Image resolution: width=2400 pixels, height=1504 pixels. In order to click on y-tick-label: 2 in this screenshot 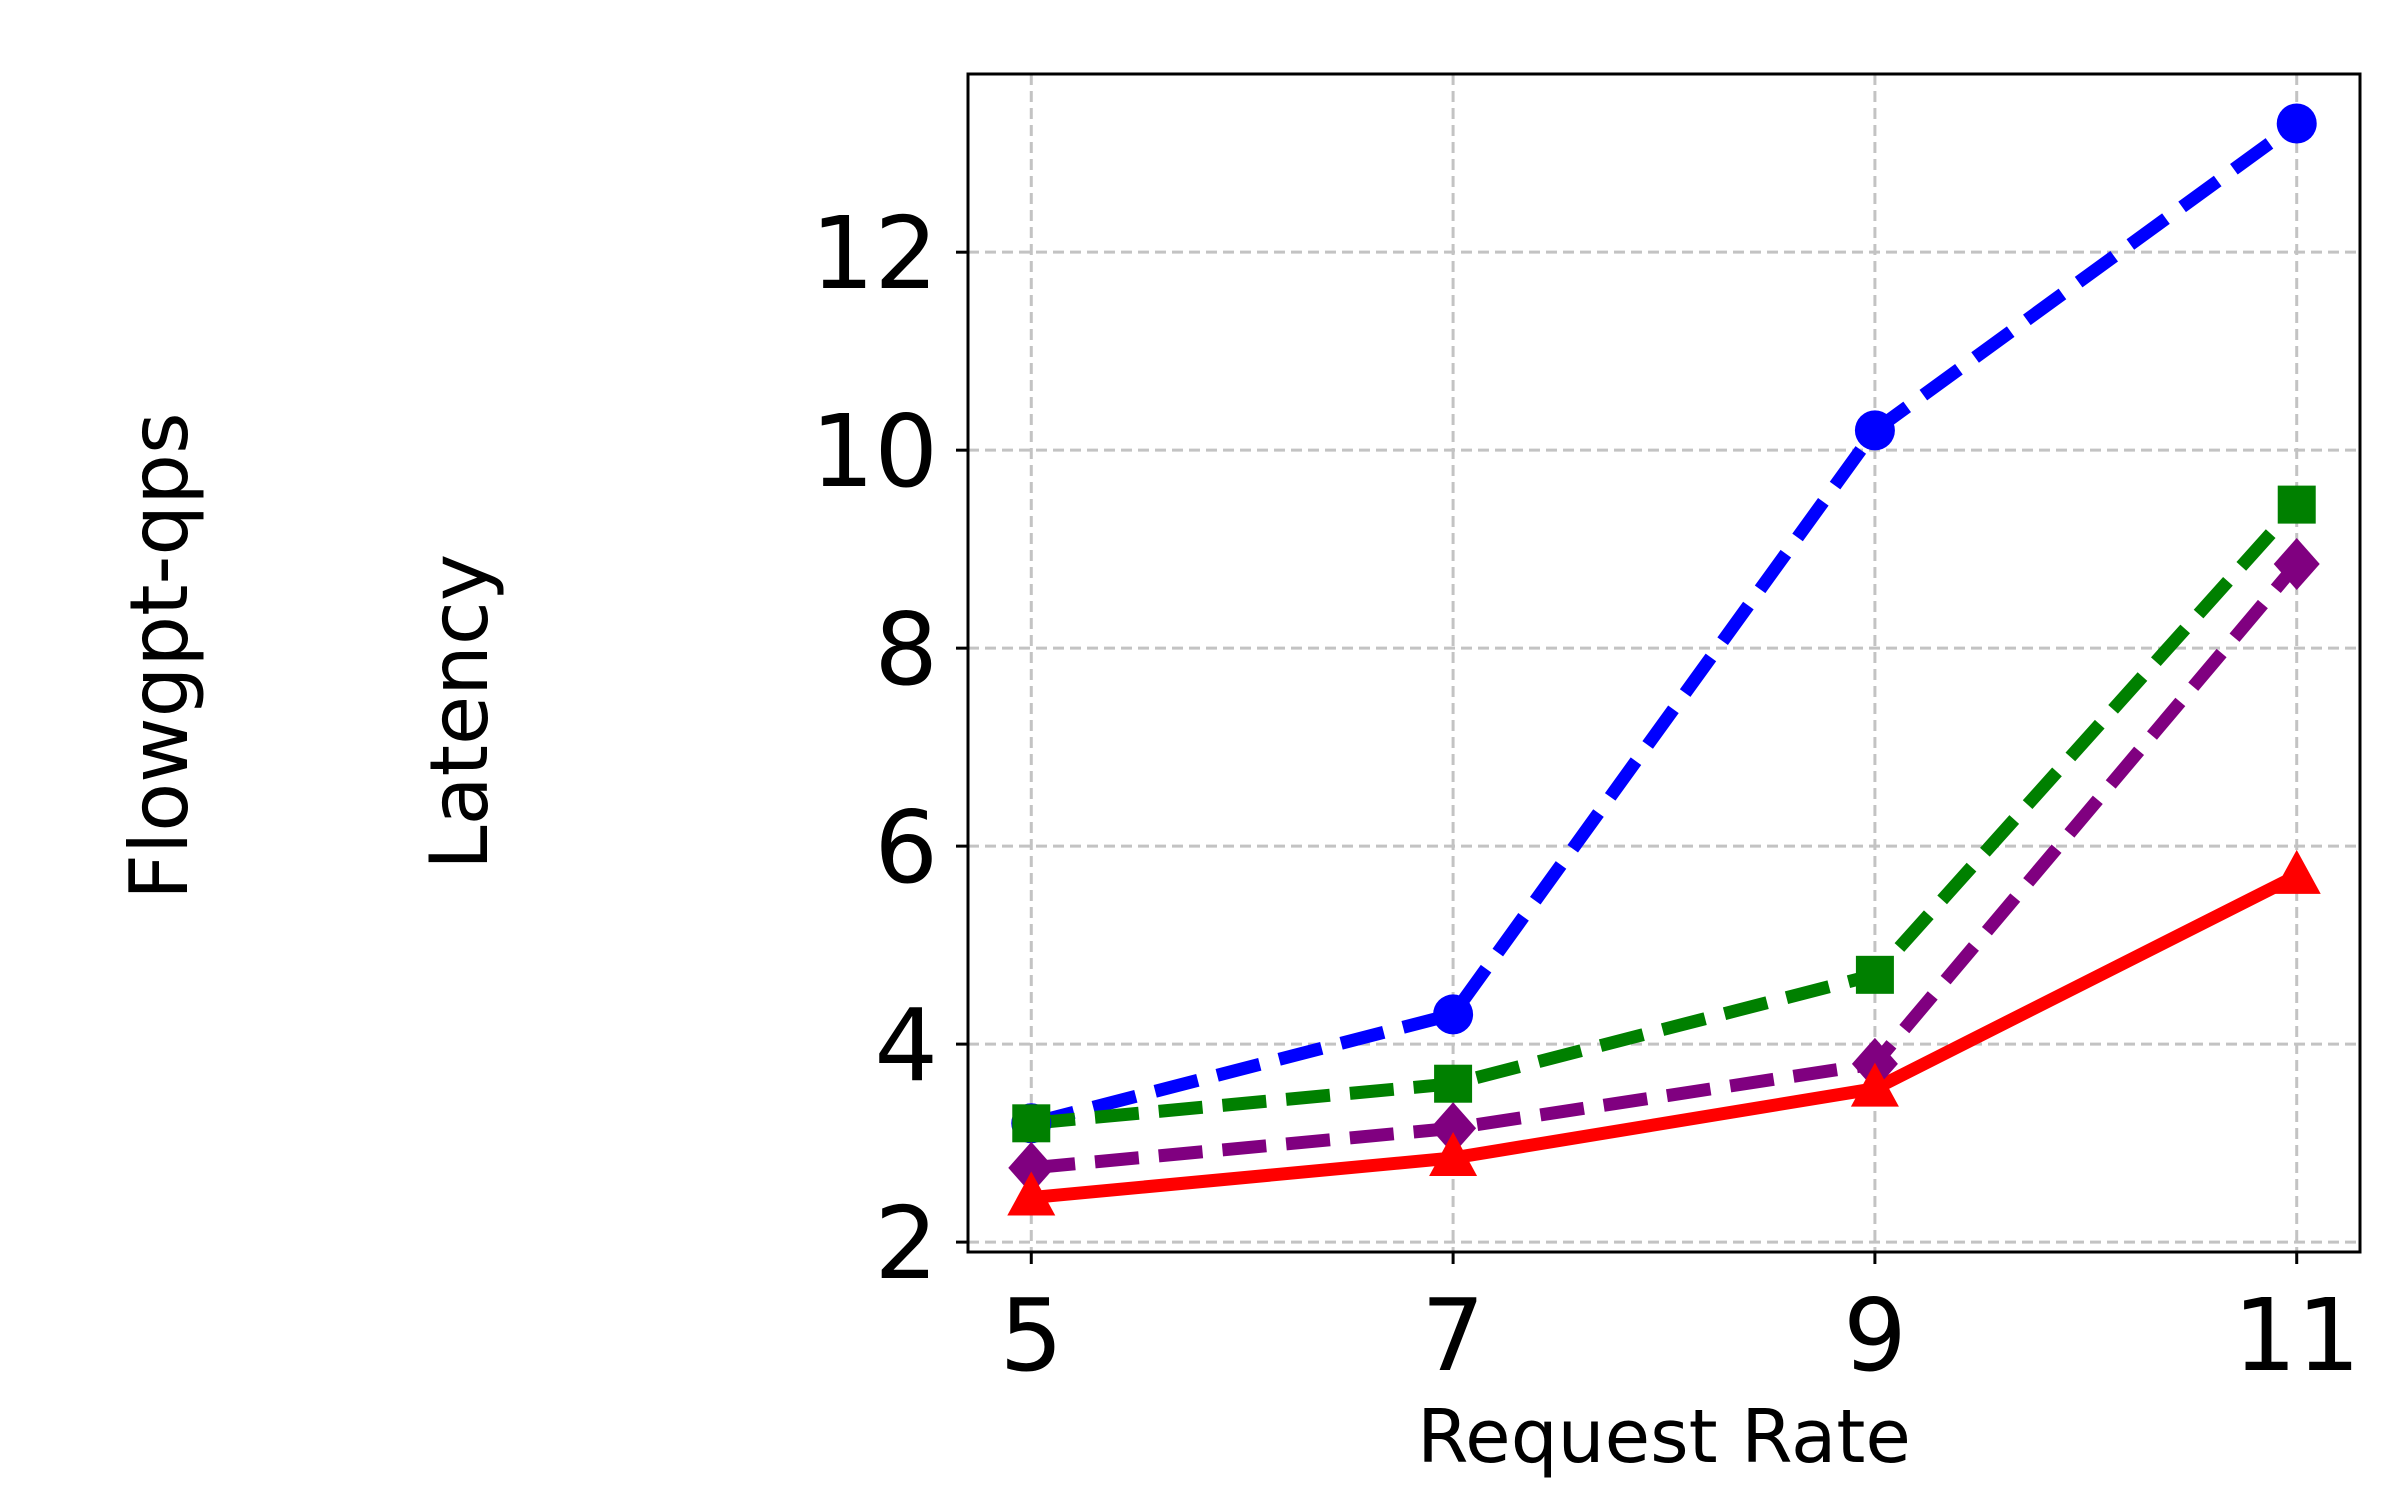, I will do `click(906, 1243)`.